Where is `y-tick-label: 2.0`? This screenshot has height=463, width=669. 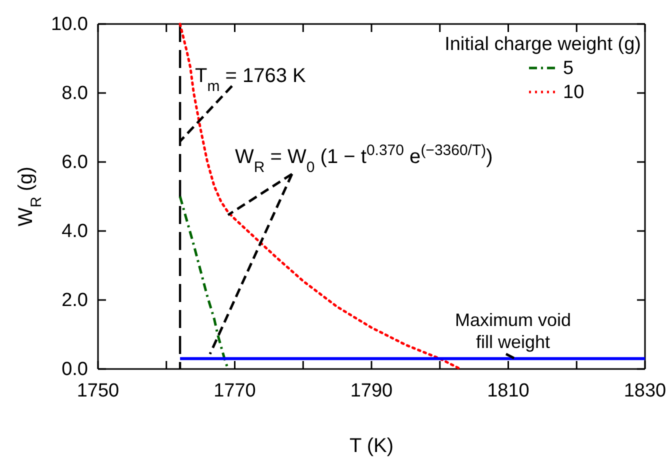
y-tick-label: 2.0 is located at coordinates (75, 301).